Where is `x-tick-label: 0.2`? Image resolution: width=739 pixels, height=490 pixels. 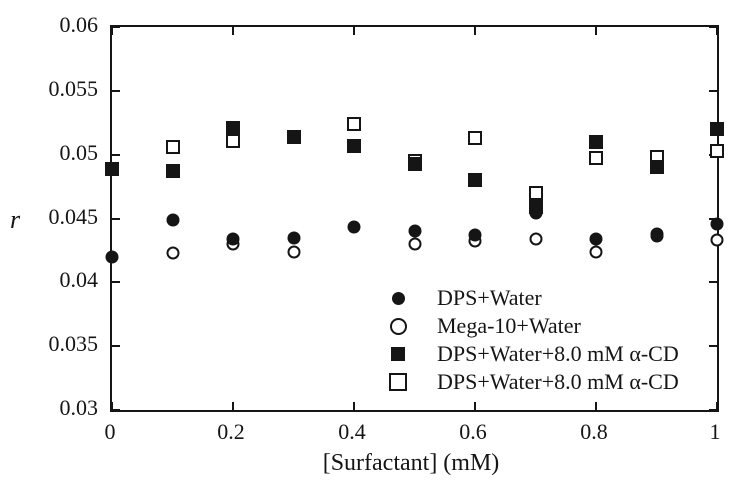
x-tick-label: 0.2 is located at coordinates (231, 431).